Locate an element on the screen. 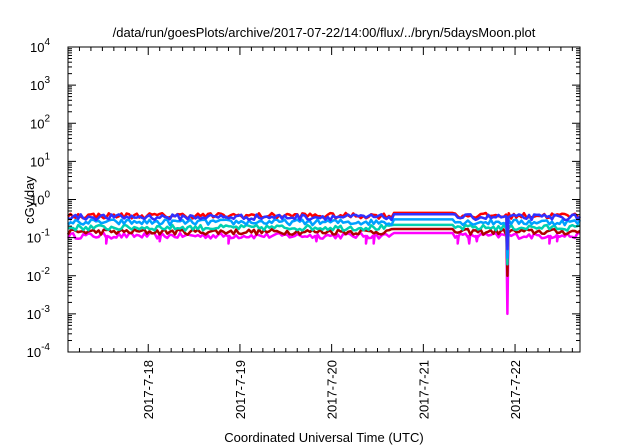 The image size is (640, 448). x-tick-label: 2017-7-18 is located at coordinates (148, 389).